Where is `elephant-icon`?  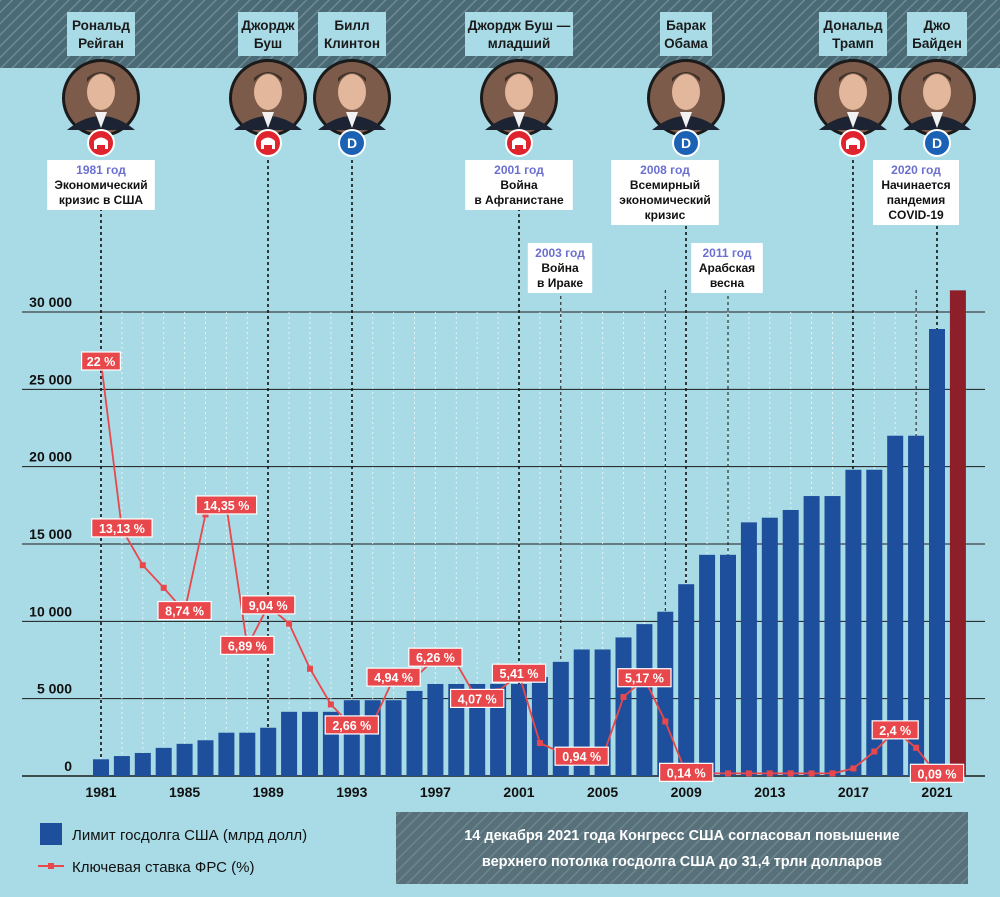
elephant-icon is located at coordinates (268, 143).